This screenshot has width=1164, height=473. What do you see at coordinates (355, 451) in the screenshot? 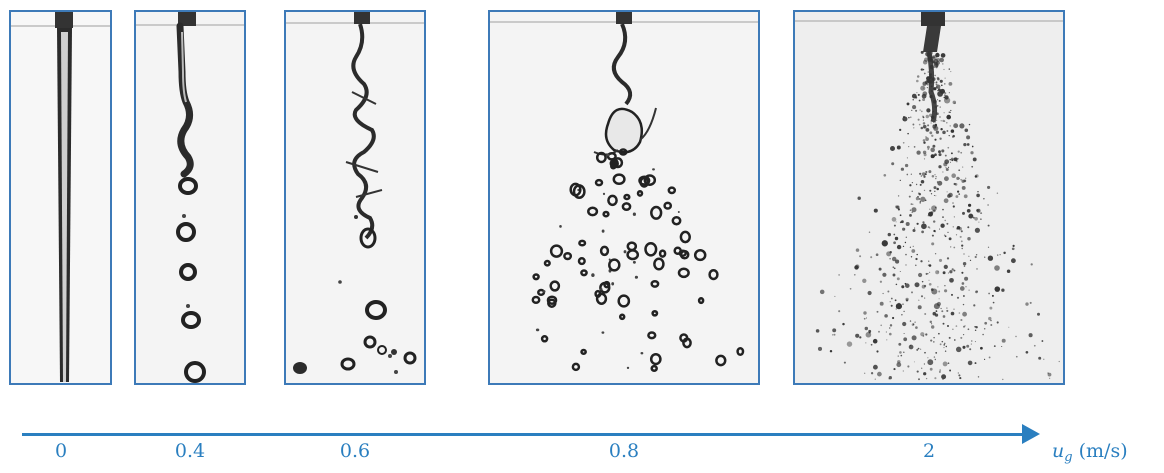
I see `axis-tick-0.6: 0.6` at bounding box center [355, 451].